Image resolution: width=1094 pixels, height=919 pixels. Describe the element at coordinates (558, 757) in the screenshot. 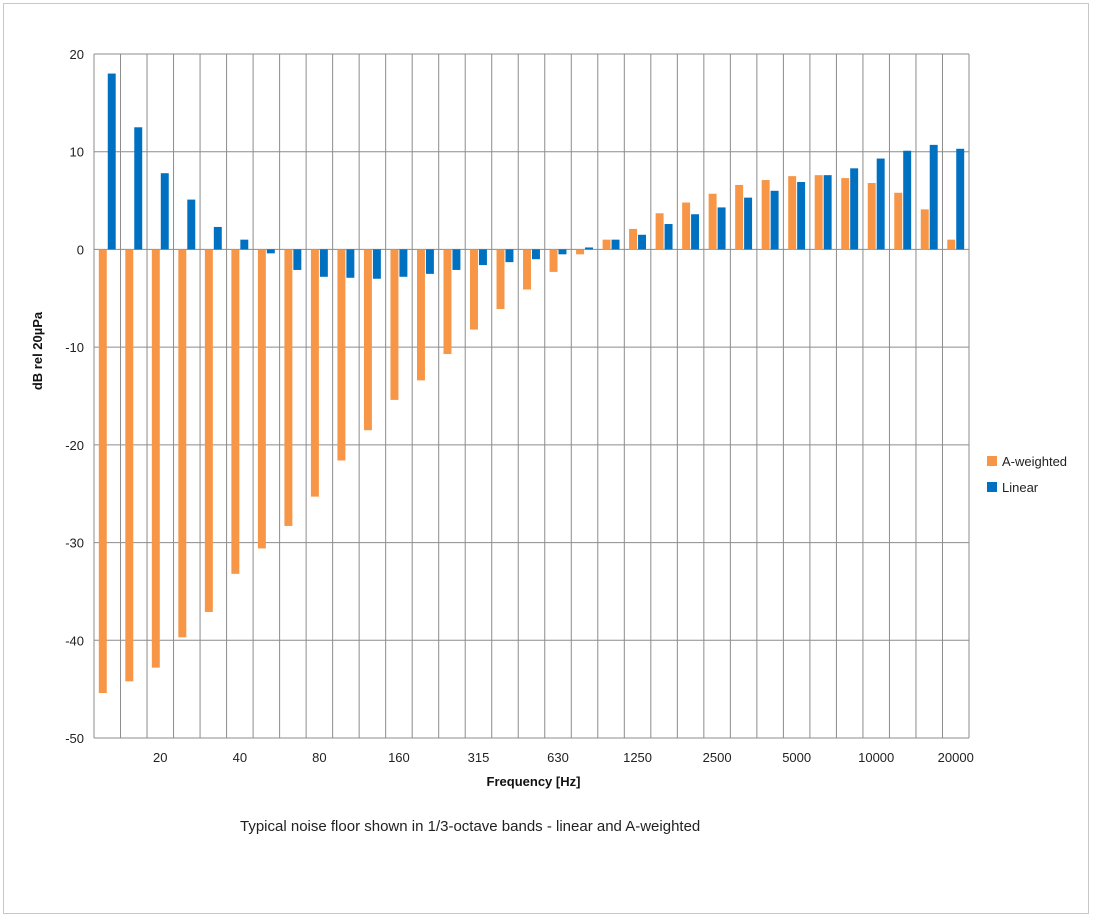

I see `x-tick-label: 630` at that location.